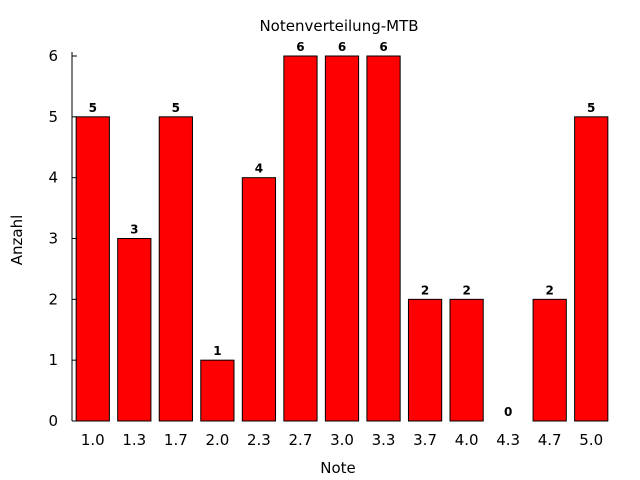  I want to click on x-tick-label-4.7: 4.7, so click(550, 440).